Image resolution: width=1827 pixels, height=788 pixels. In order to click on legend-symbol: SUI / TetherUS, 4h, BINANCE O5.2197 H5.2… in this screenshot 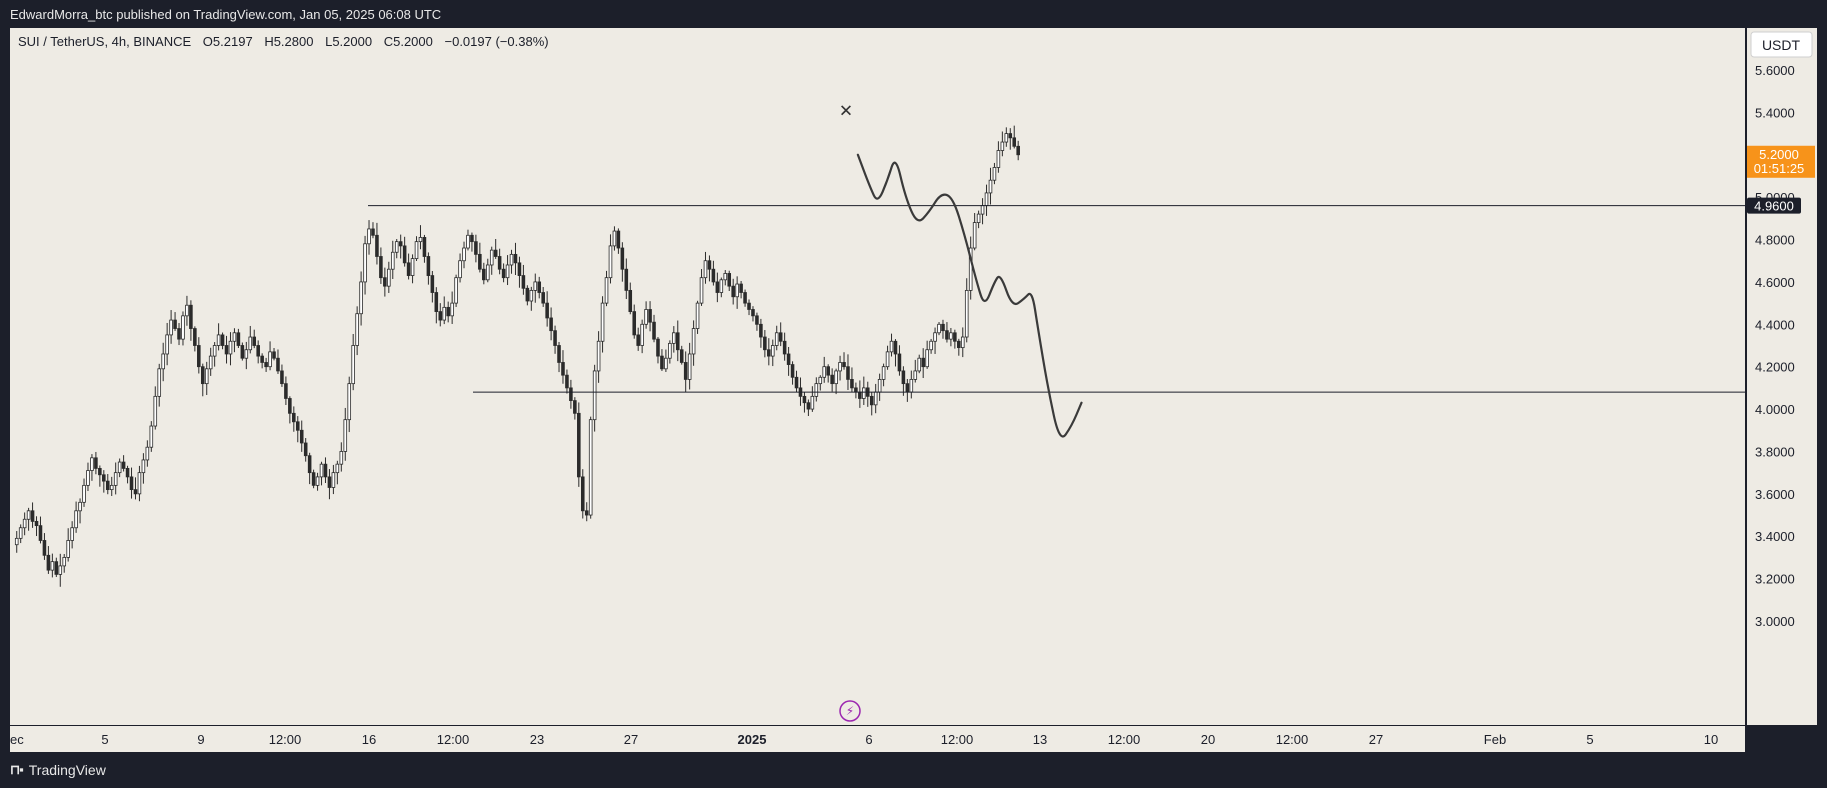, I will do `click(283, 41)`.